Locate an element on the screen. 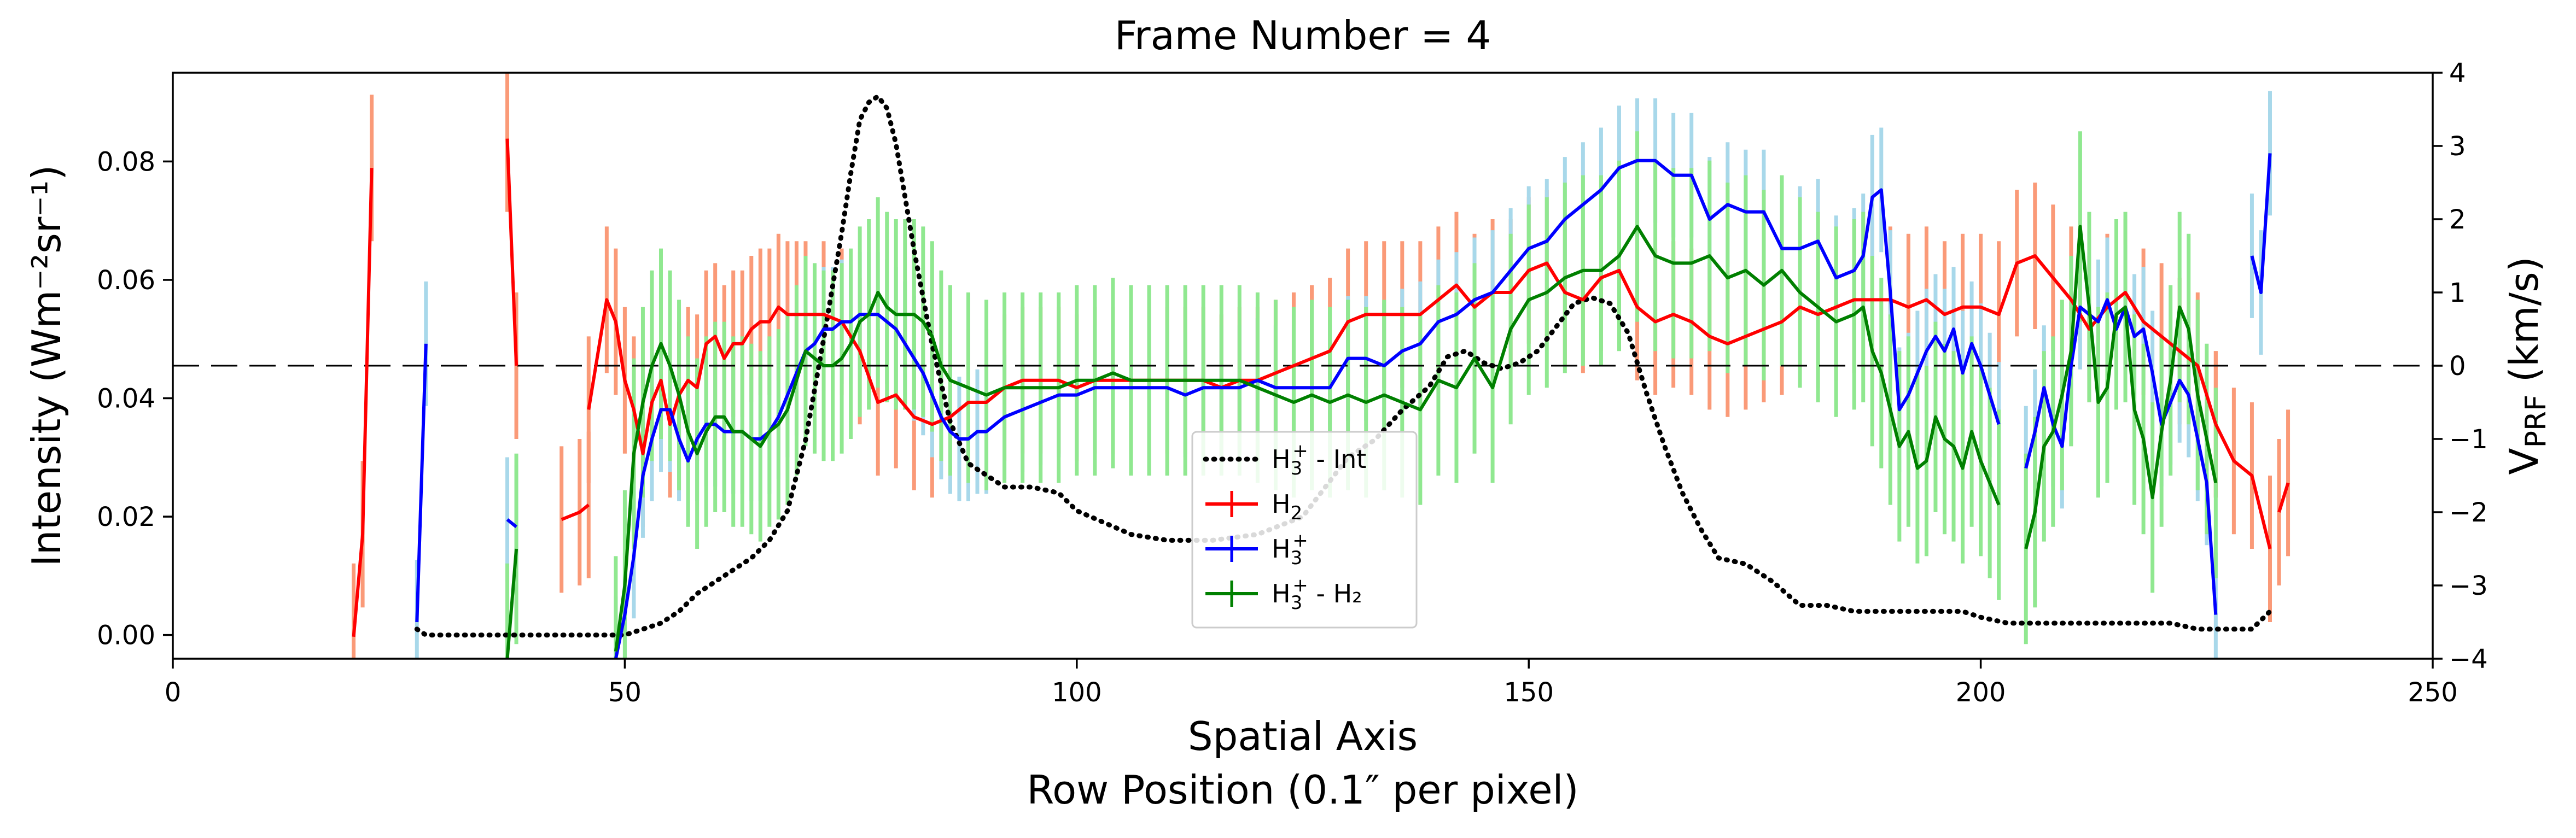 The width and height of the screenshot is (2576, 838). y-axis-right-label: VPRF (km/s) is located at coordinates (2526, 365).